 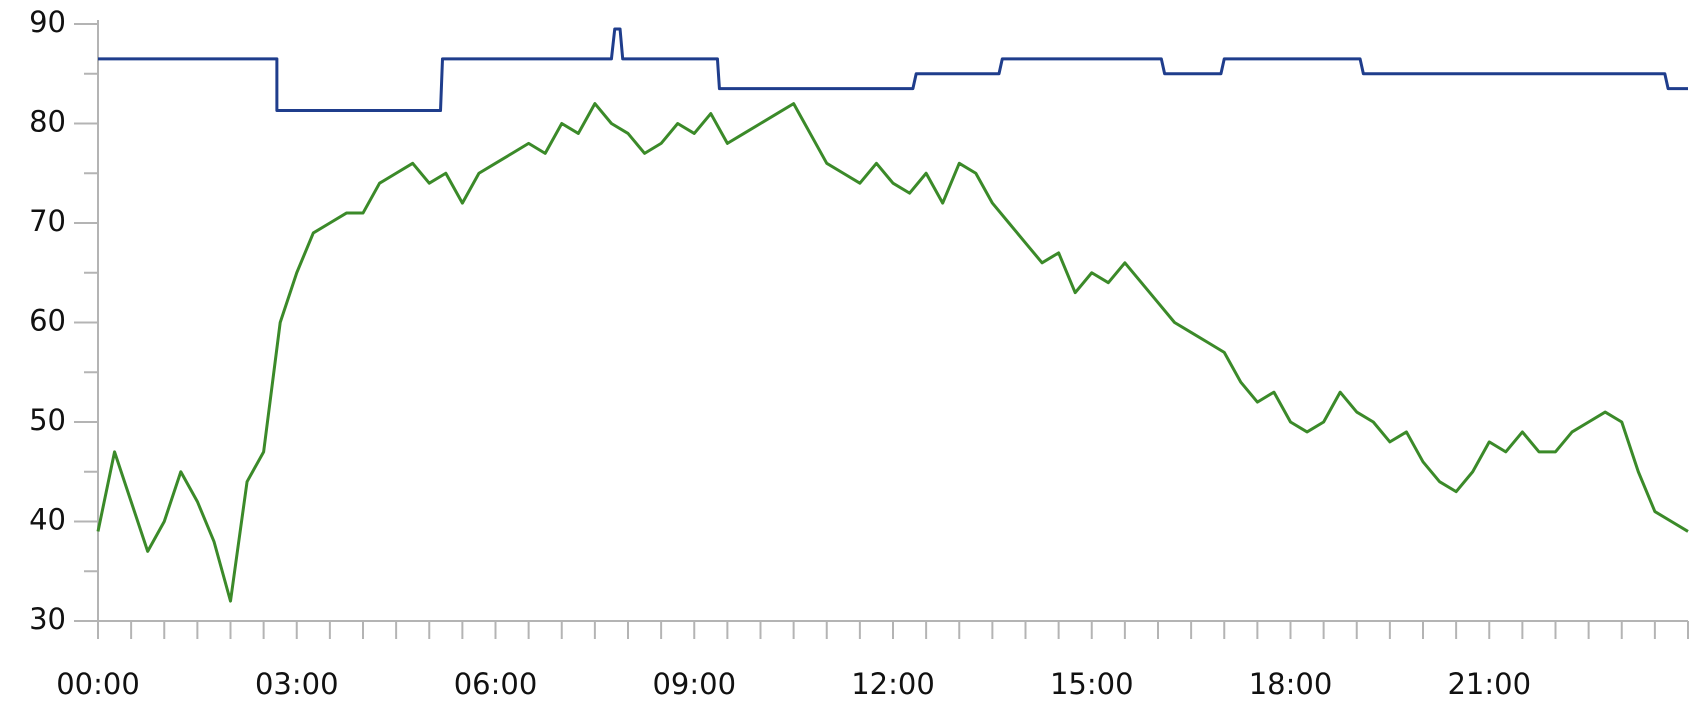 What do you see at coordinates (47, 420) in the screenshot?
I see `y-tick-label: 50` at bounding box center [47, 420].